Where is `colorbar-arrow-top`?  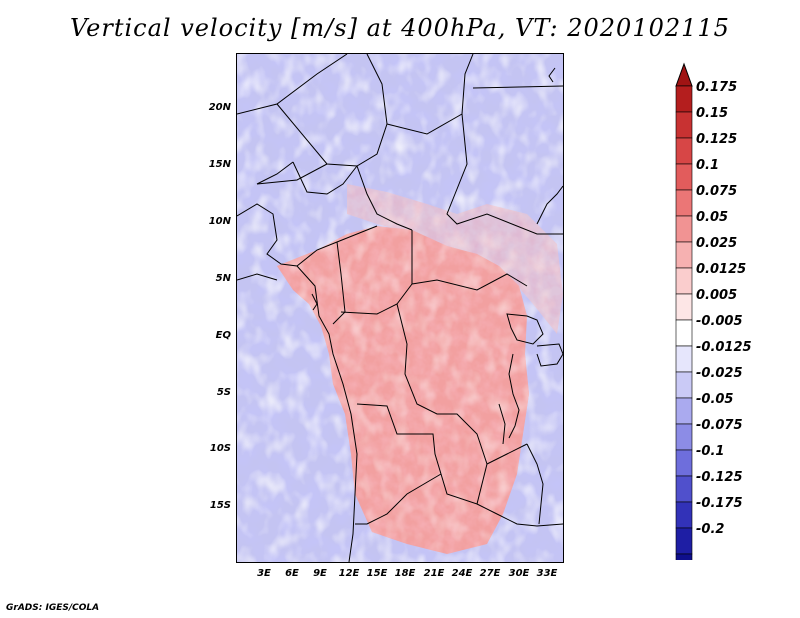 colorbar-arrow-top is located at coordinates (684, 74).